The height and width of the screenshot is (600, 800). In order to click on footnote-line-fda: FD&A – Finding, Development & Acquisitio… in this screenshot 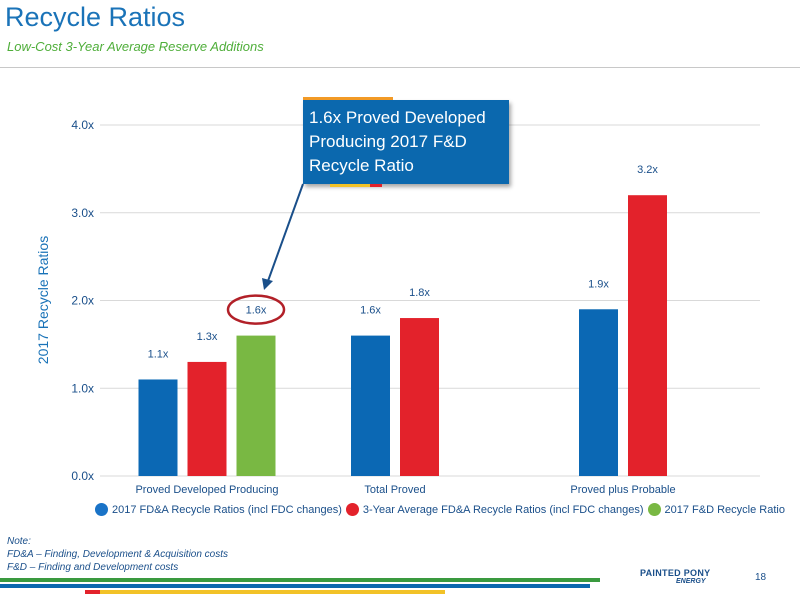, I will do `click(118, 554)`.